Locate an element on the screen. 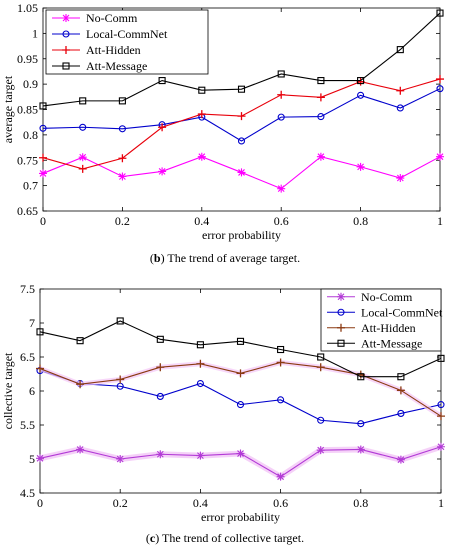 Image resolution: width=450 pixels, height=550 pixels. chart-b-xtick-label: 0.6 is located at coordinates (281, 221).